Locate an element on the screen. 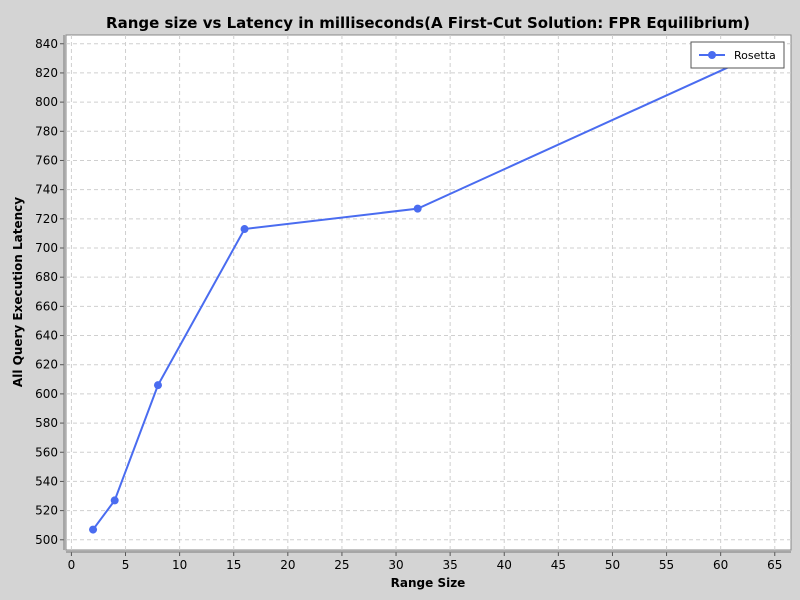  x-tick-label: 25 is located at coordinates (341, 565).